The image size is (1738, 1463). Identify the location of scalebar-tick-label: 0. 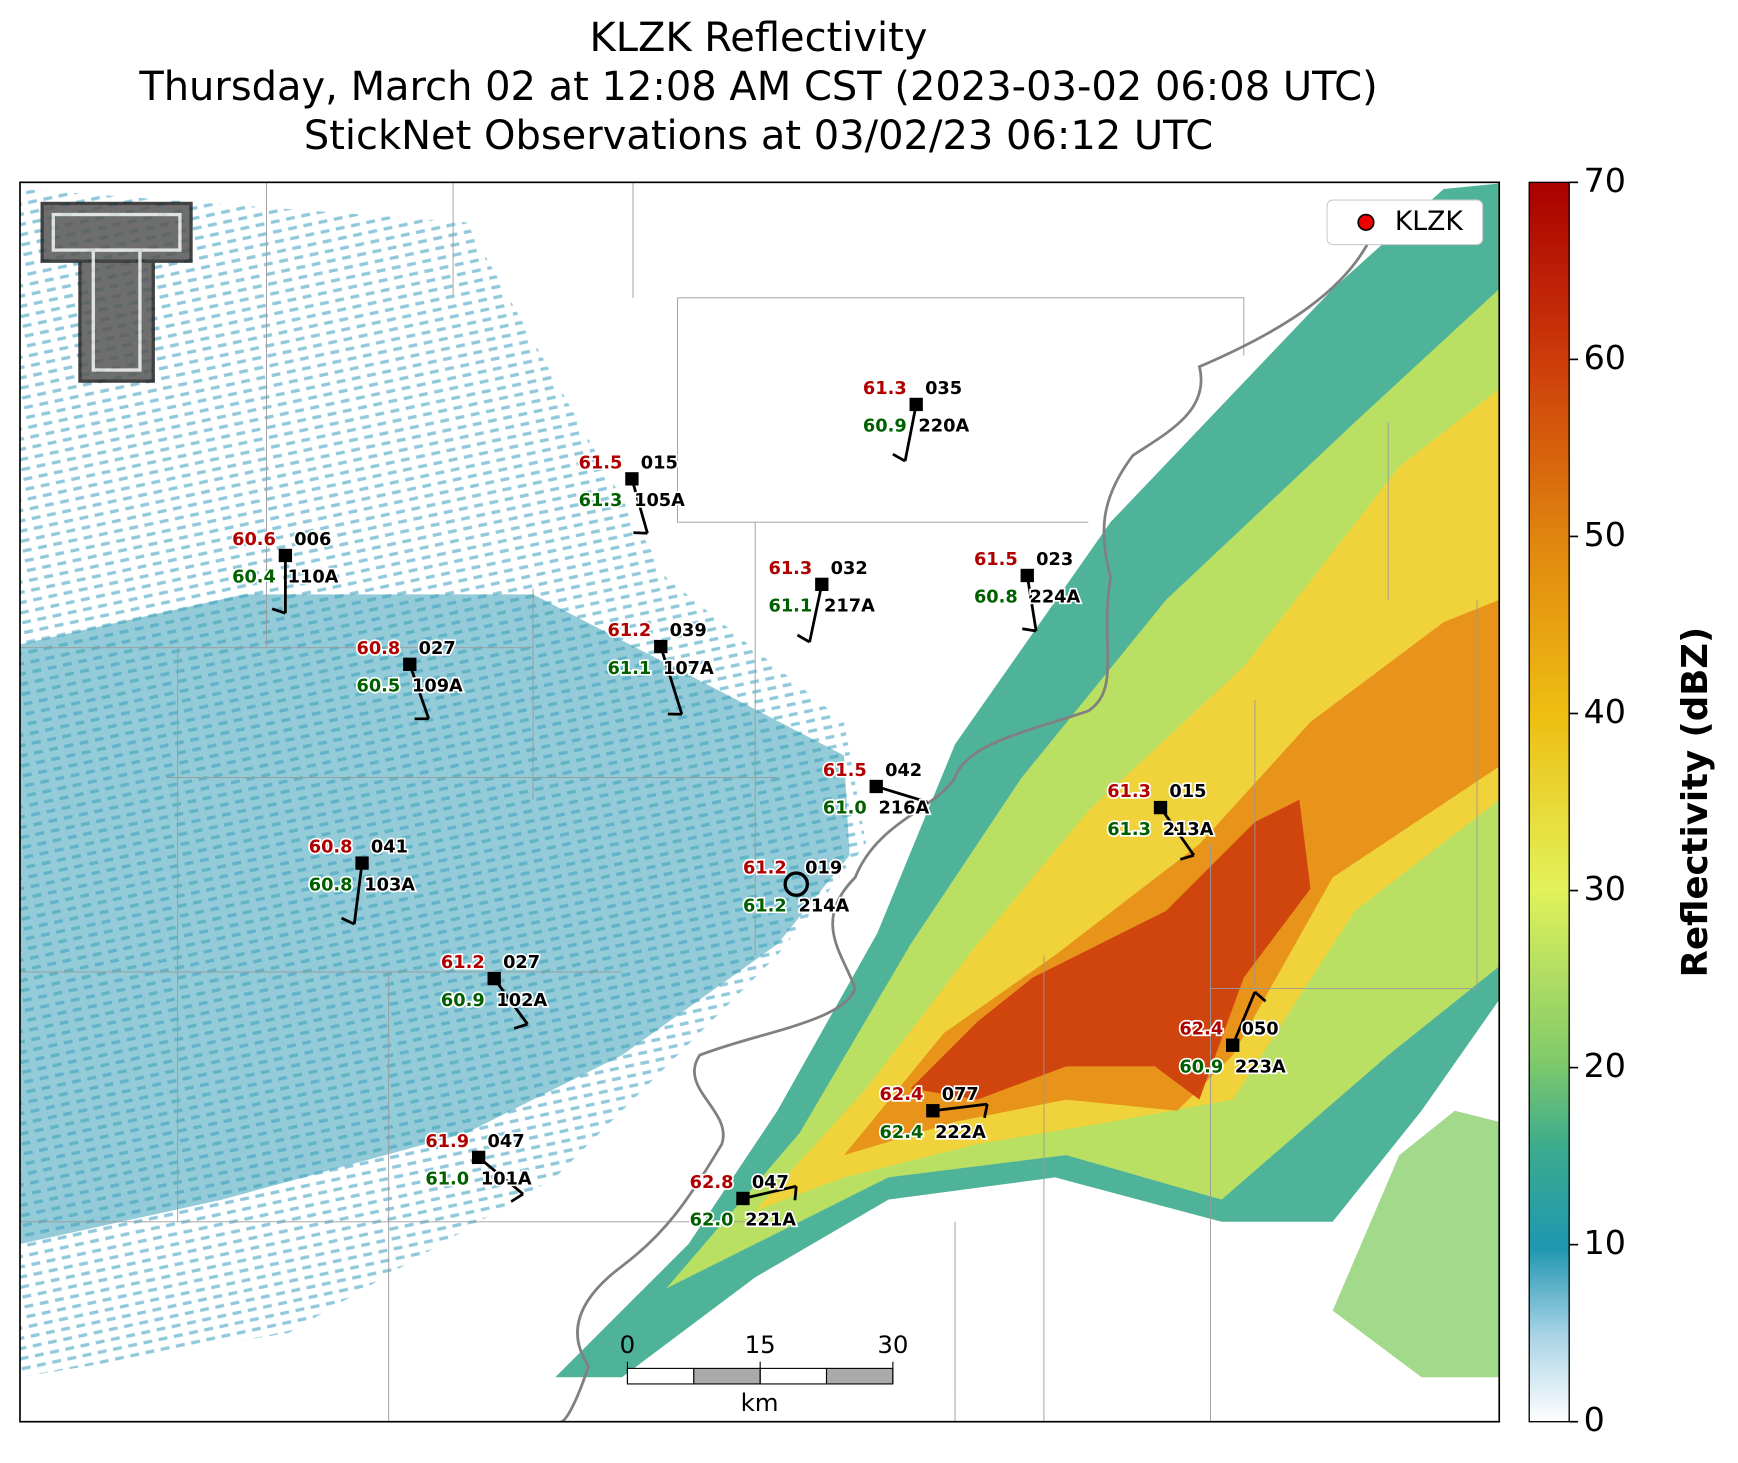
(628, 1344).